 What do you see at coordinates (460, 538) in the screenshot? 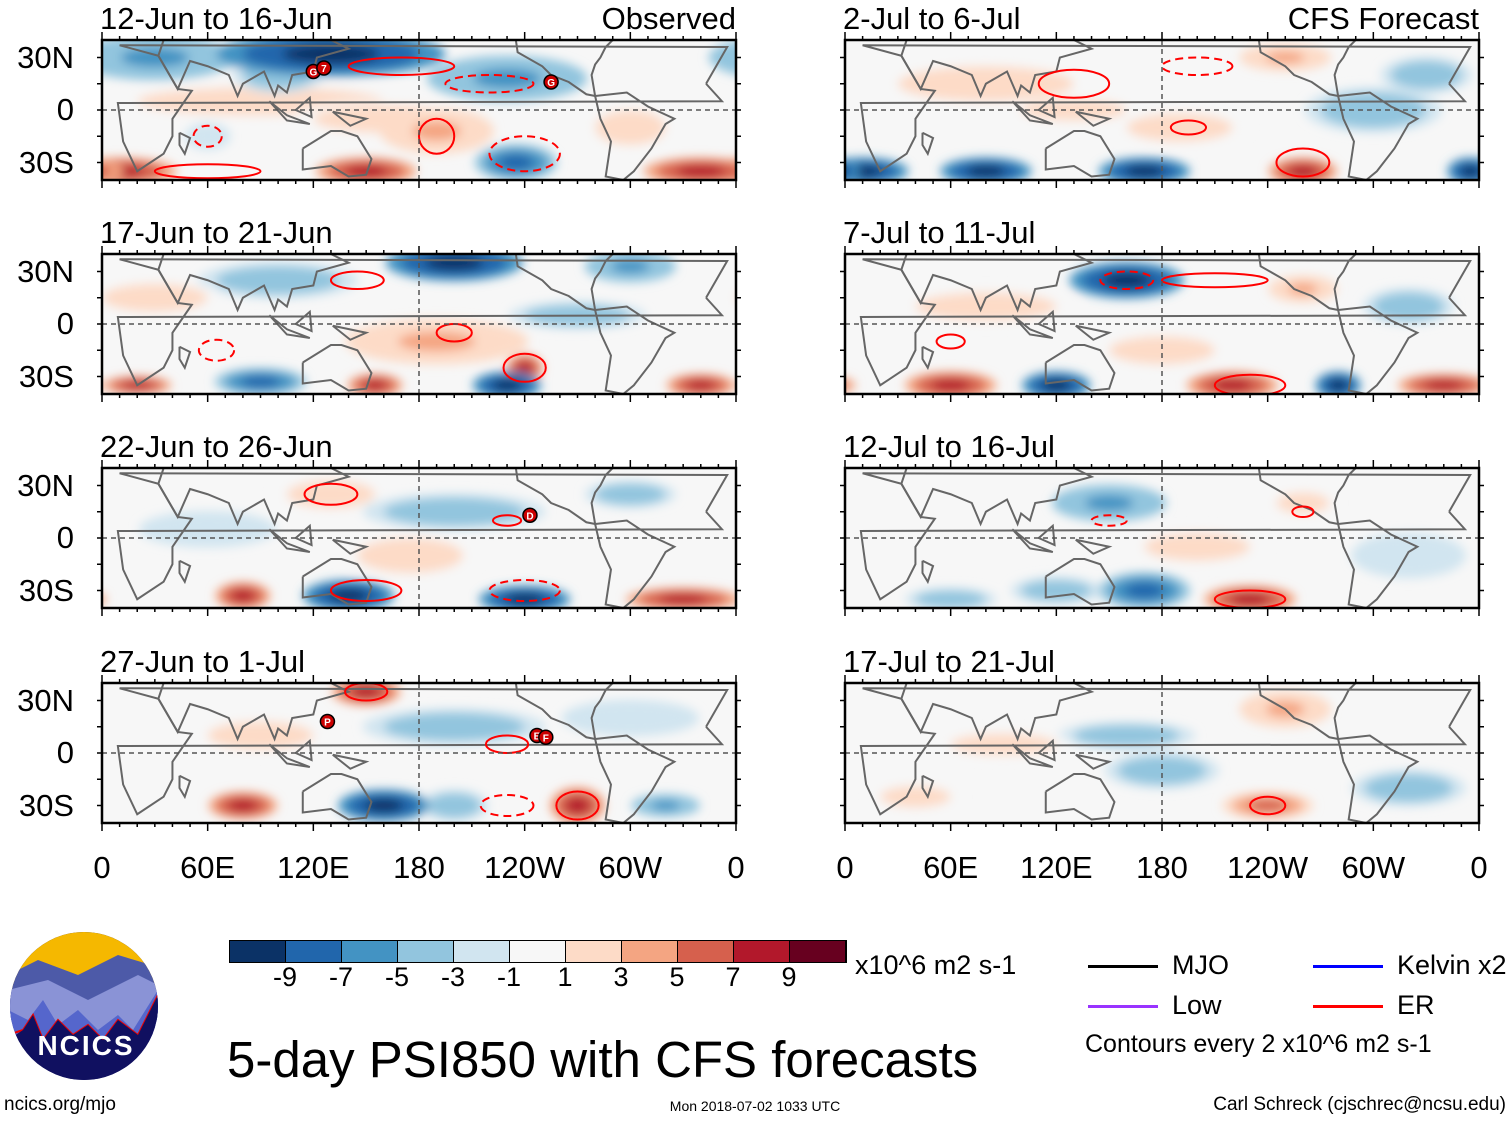
I see `map-panel: D` at bounding box center [460, 538].